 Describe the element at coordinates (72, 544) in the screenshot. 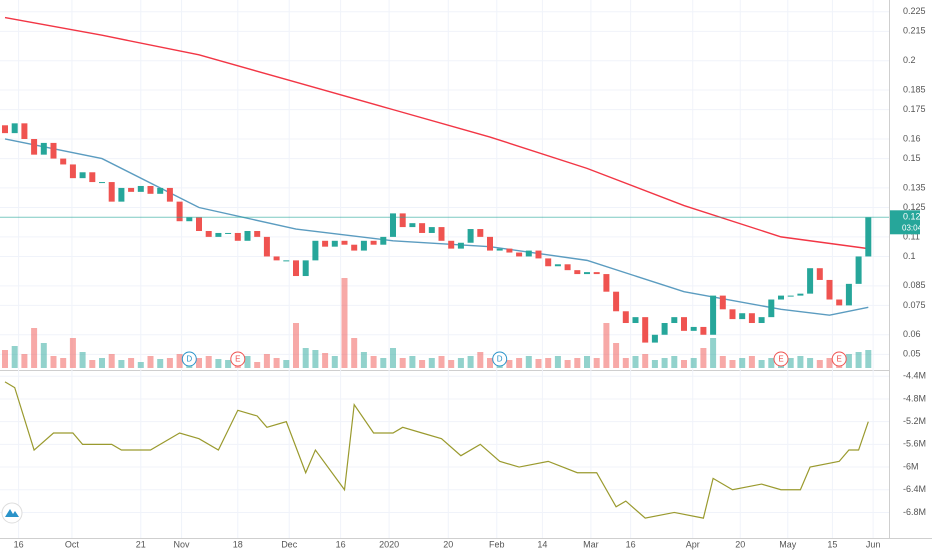

I see `x-tick-label: Oct` at that location.